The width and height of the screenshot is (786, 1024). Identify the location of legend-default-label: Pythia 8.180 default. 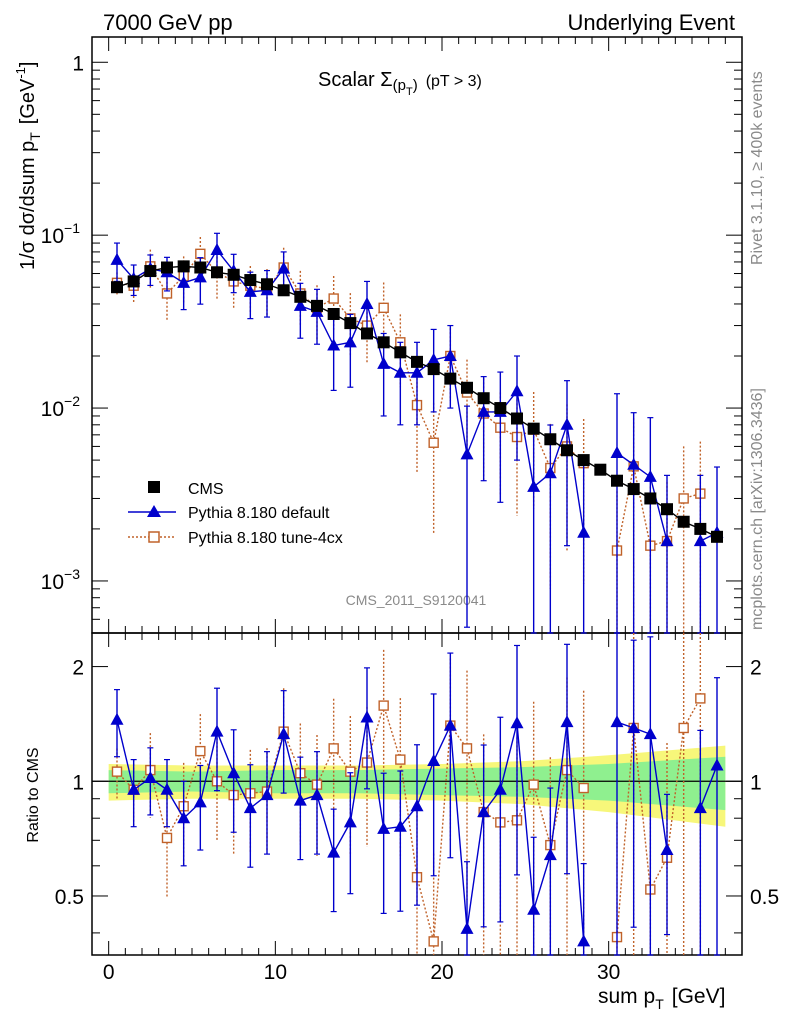
(259, 513).